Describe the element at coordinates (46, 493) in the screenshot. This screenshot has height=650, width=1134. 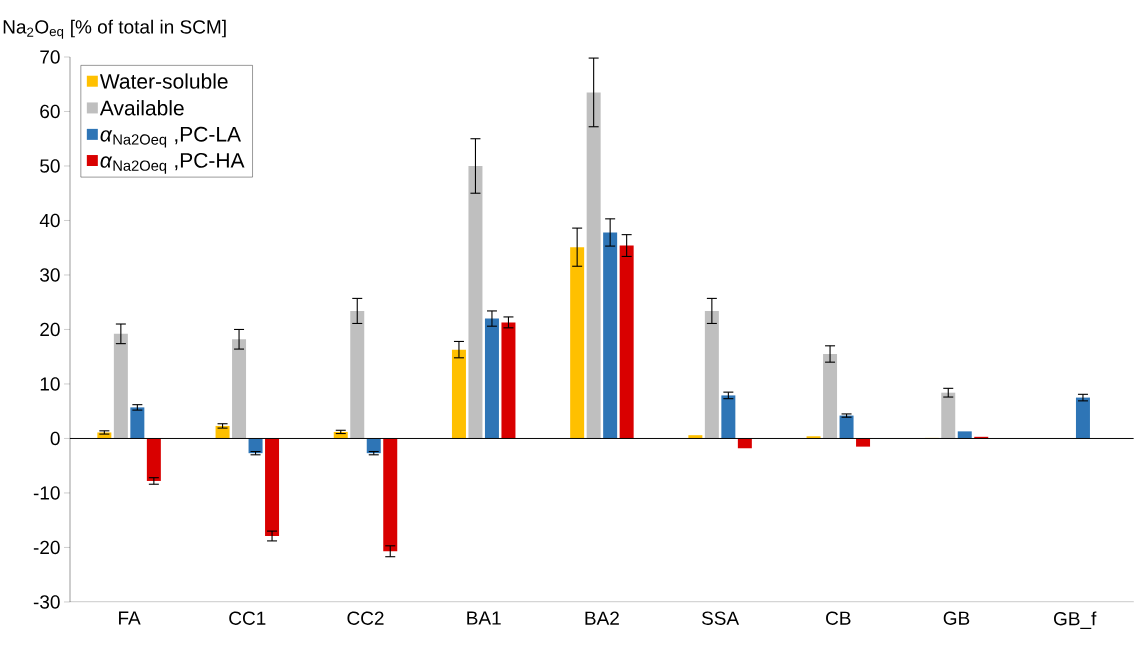
I see `y-tick-label: -10` at that location.